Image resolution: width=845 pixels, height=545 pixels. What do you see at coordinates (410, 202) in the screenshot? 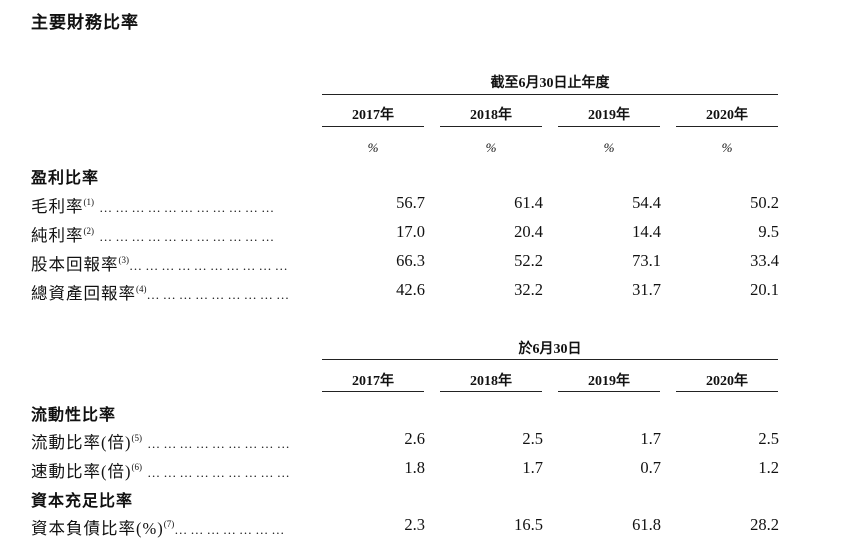
I see `table-cell: 56.7` at bounding box center [410, 202].